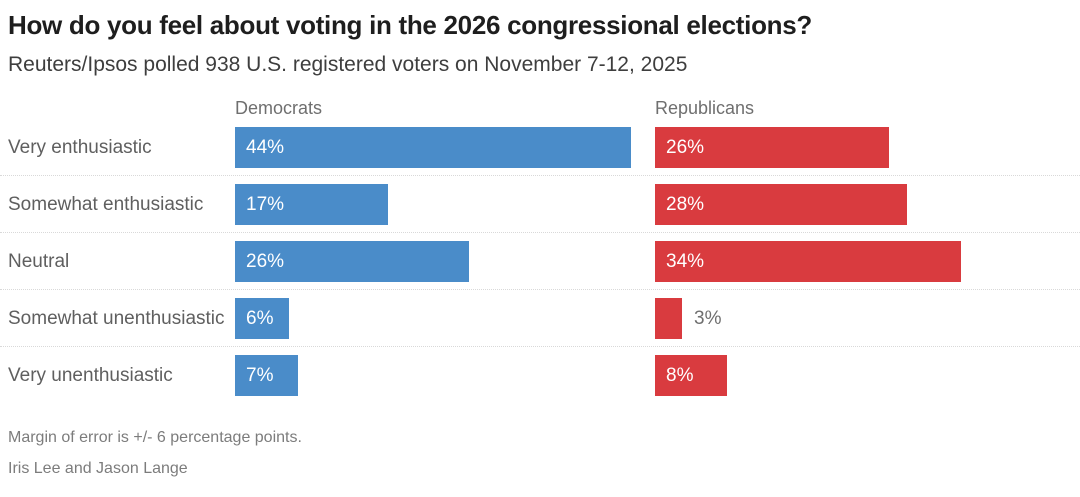 The image size is (1080, 497). Describe the element at coordinates (685, 204) in the screenshot. I see `republicans-bar-value: 28%` at that location.